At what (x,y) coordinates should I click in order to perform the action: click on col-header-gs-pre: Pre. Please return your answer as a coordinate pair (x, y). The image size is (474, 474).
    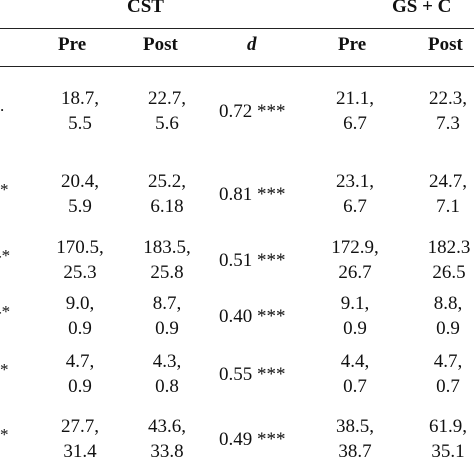
    Looking at the image, I should click on (352, 44).